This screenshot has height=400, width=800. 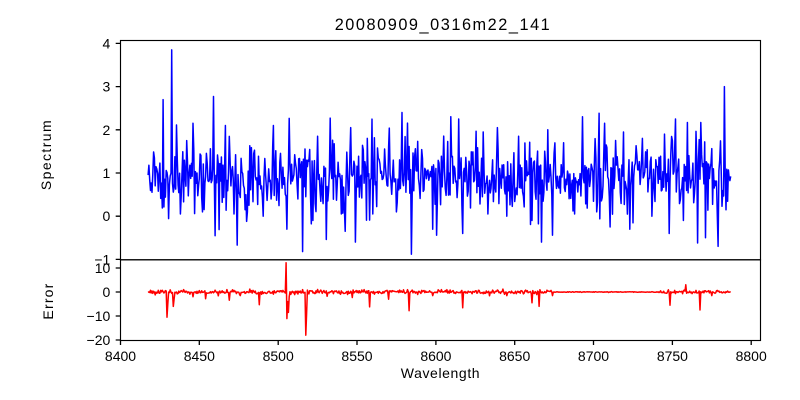 What do you see at coordinates (278, 356) in the screenshot?
I see `svg-text: 8500` at bounding box center [278, 356].